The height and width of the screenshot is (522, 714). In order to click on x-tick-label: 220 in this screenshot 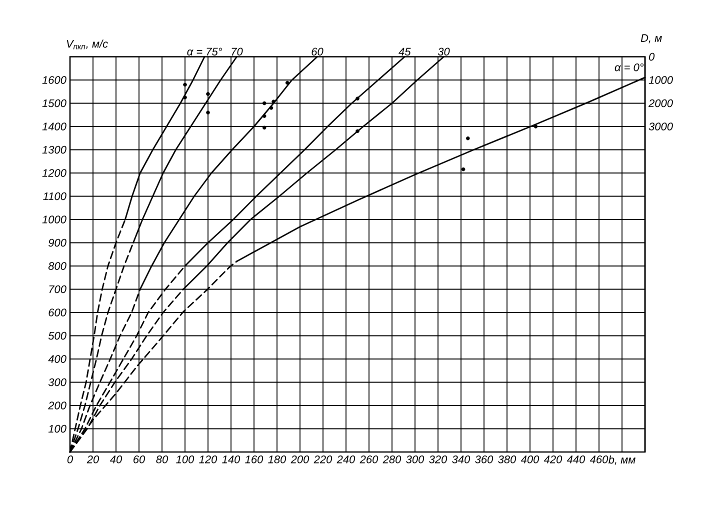, I will do `click(323, 460)`.